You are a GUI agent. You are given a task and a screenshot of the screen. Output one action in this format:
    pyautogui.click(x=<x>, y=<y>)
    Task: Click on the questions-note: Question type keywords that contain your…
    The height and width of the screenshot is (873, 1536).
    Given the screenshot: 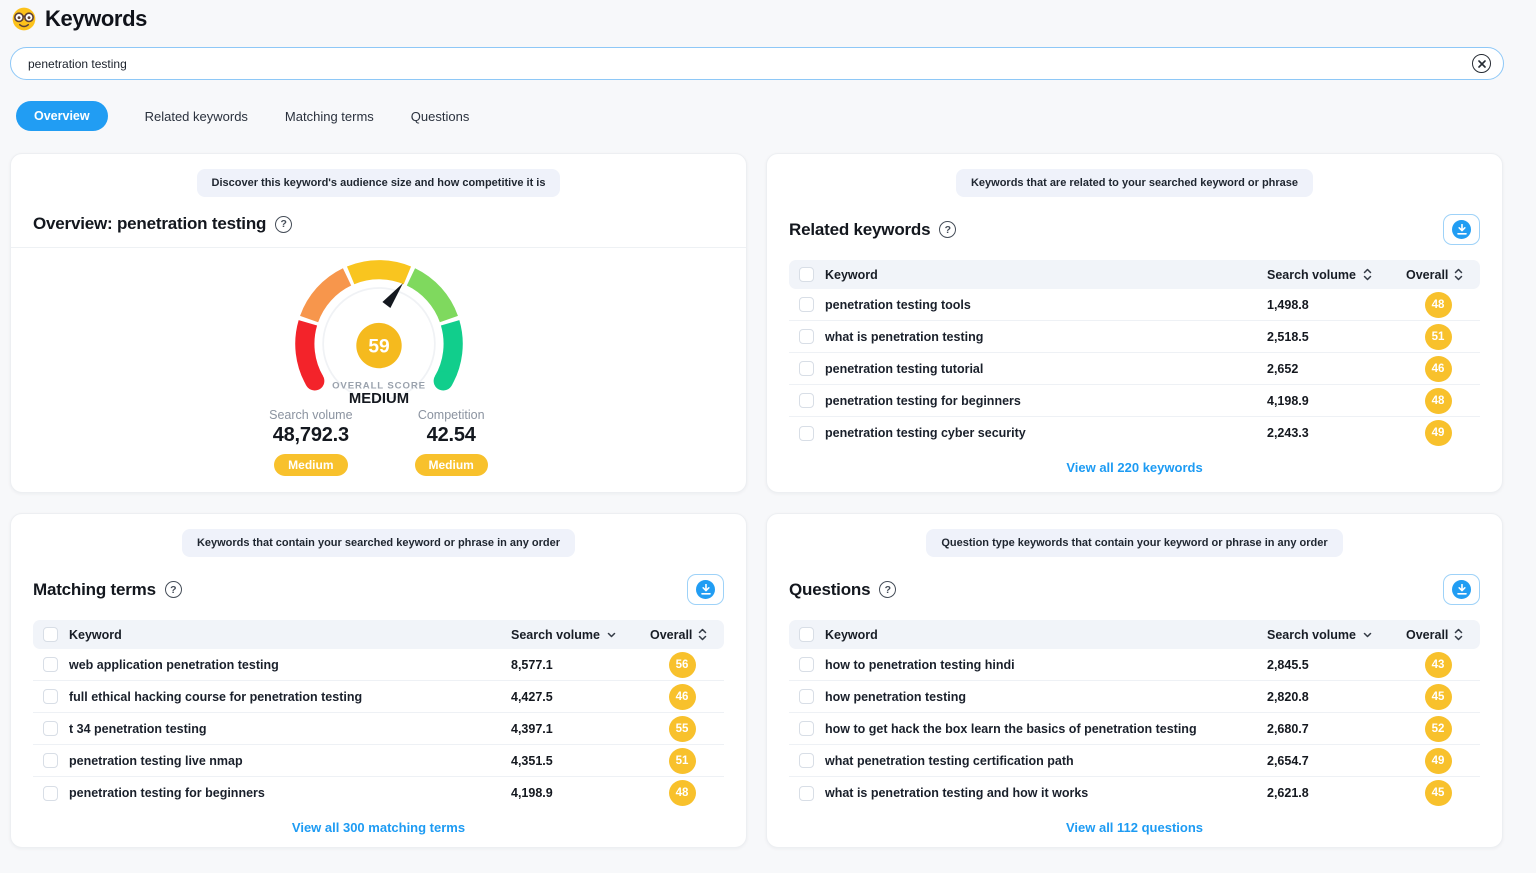 What is the action you would take?
    pyautogui.click(x=1134, y=543)
    